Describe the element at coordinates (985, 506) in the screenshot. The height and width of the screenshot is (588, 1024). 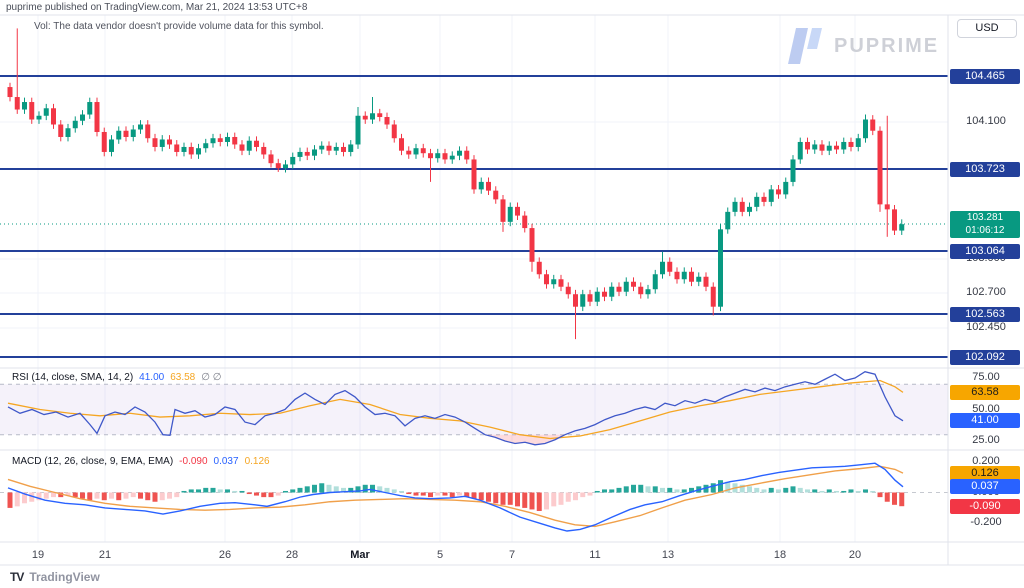
I see `macd-value-badge: -0.090` at that location.